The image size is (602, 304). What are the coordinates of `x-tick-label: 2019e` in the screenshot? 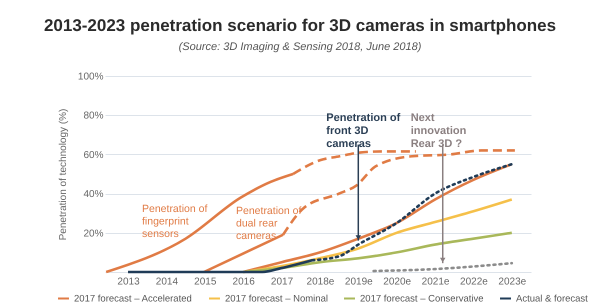 It's located at (359, 282).